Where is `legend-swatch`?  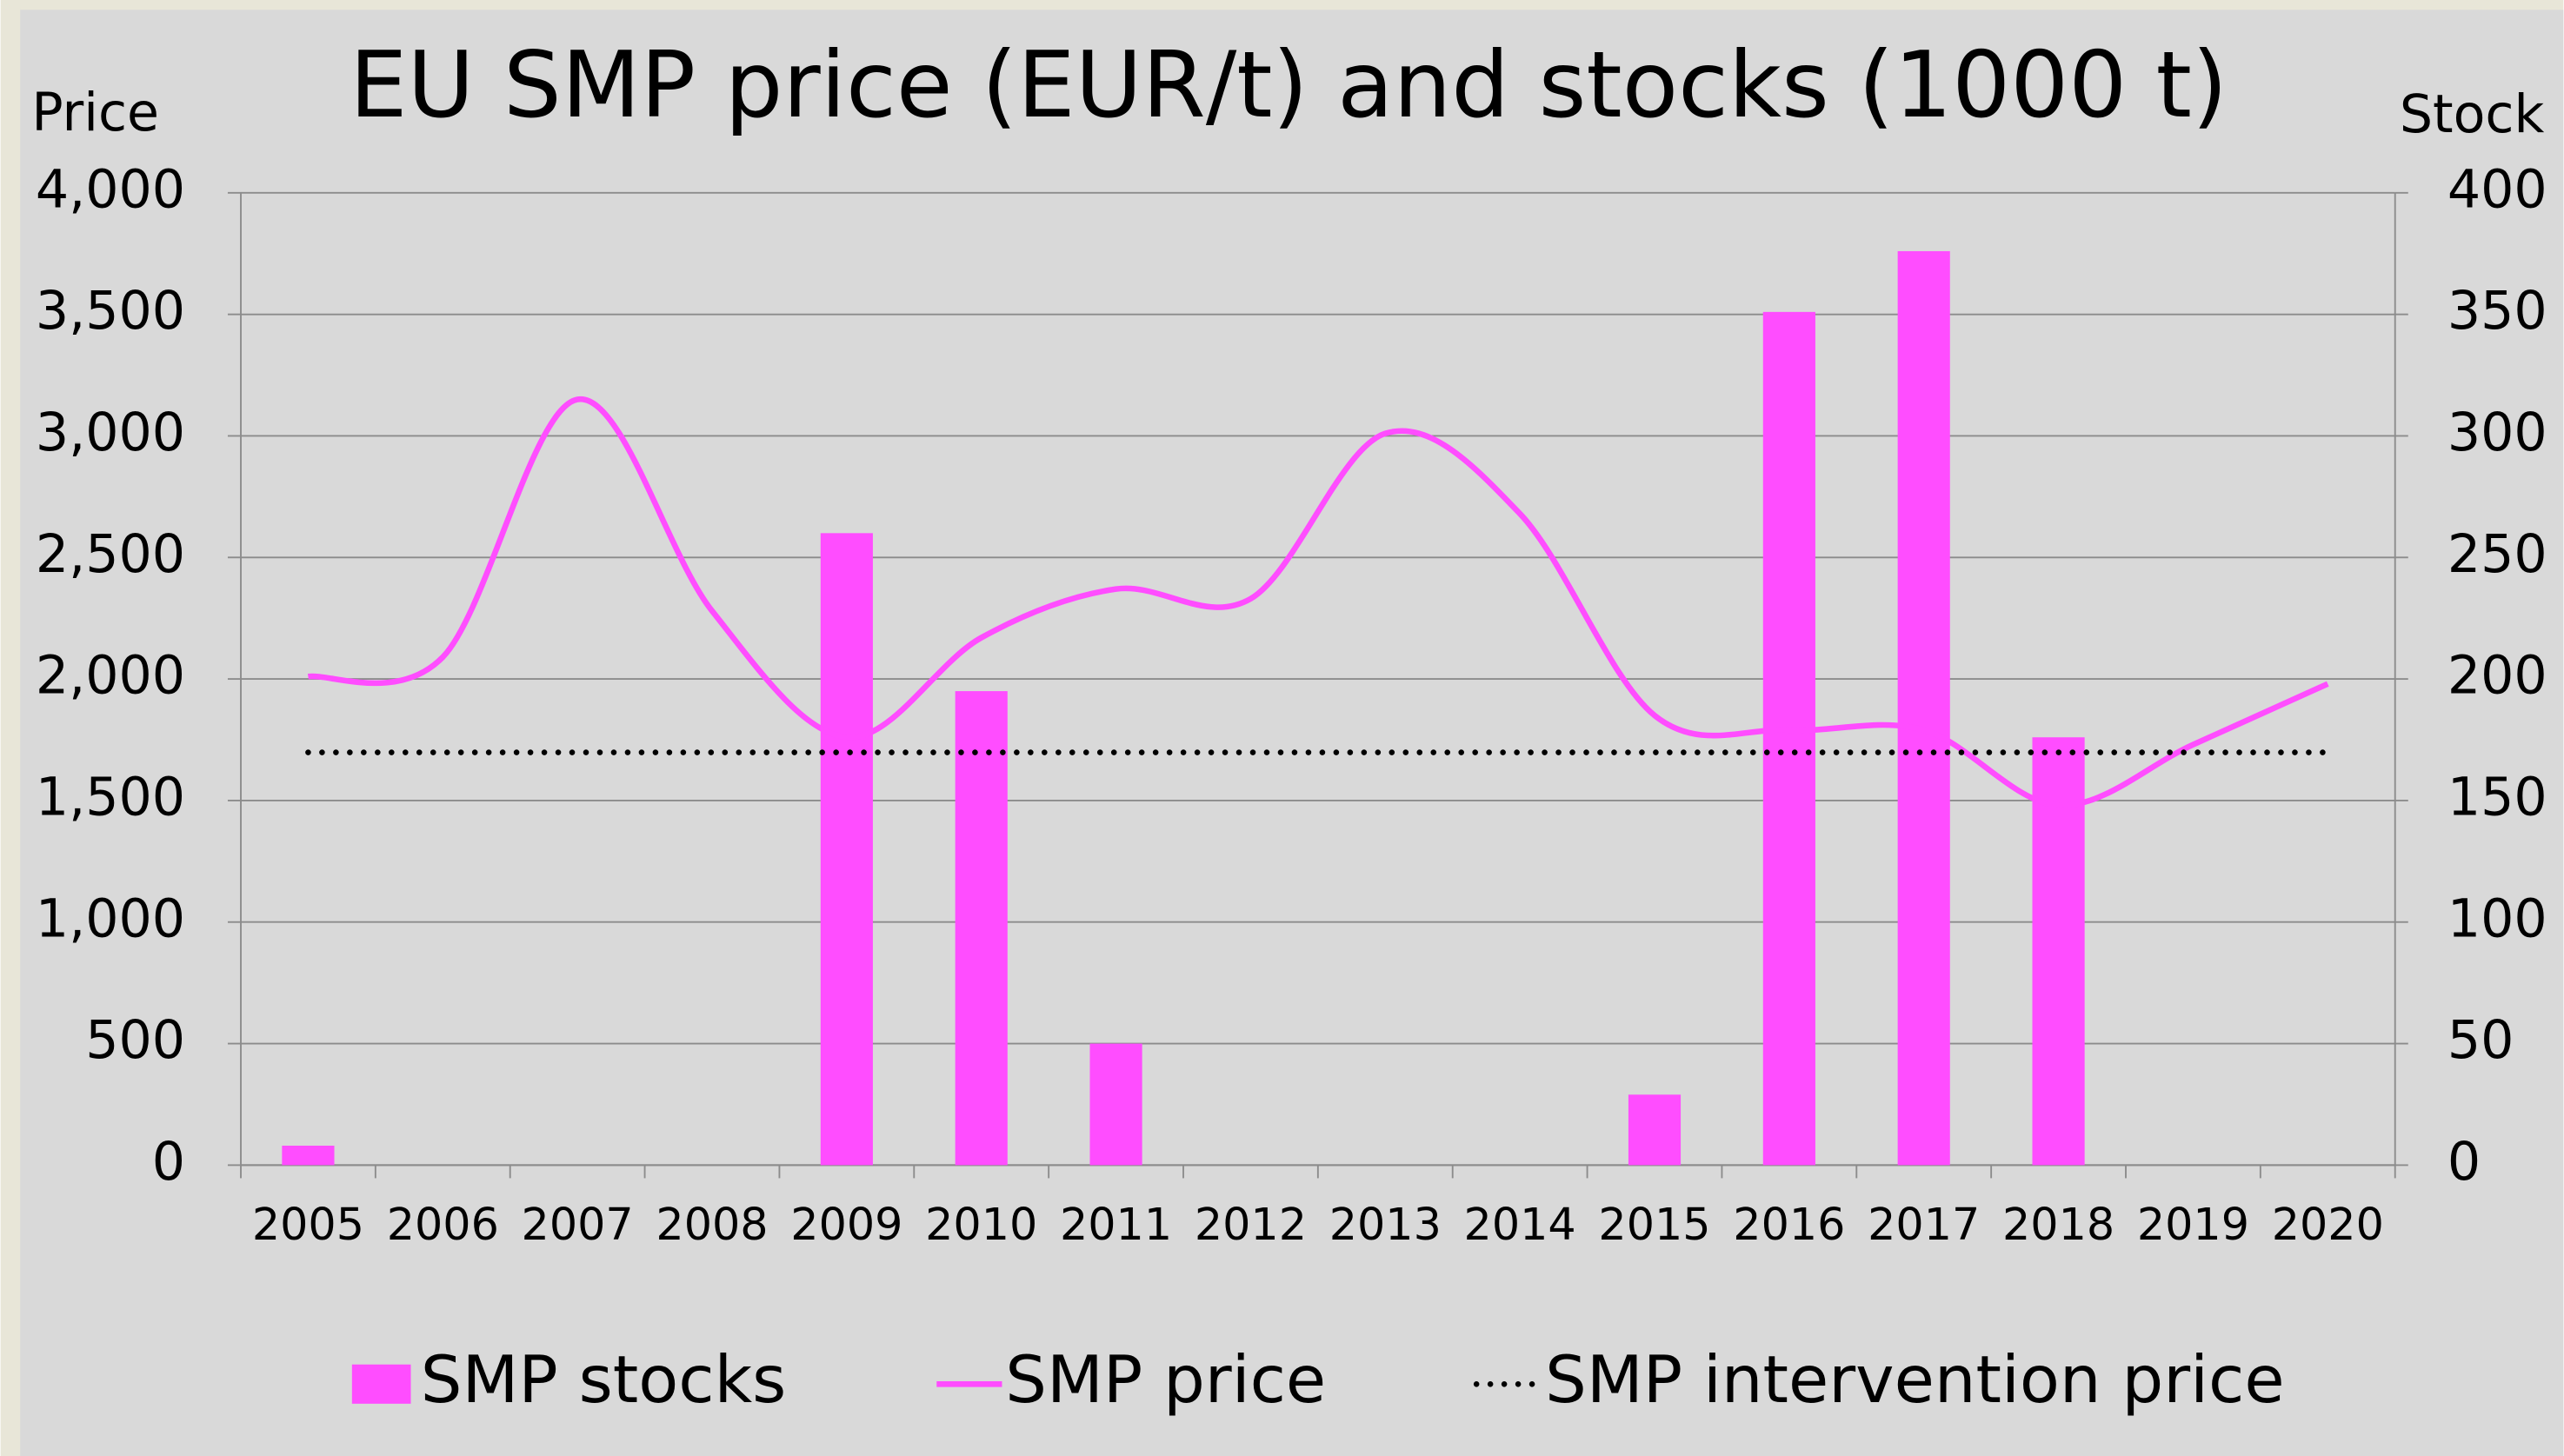
legend-swatch is located at coordinates (381, 1384).